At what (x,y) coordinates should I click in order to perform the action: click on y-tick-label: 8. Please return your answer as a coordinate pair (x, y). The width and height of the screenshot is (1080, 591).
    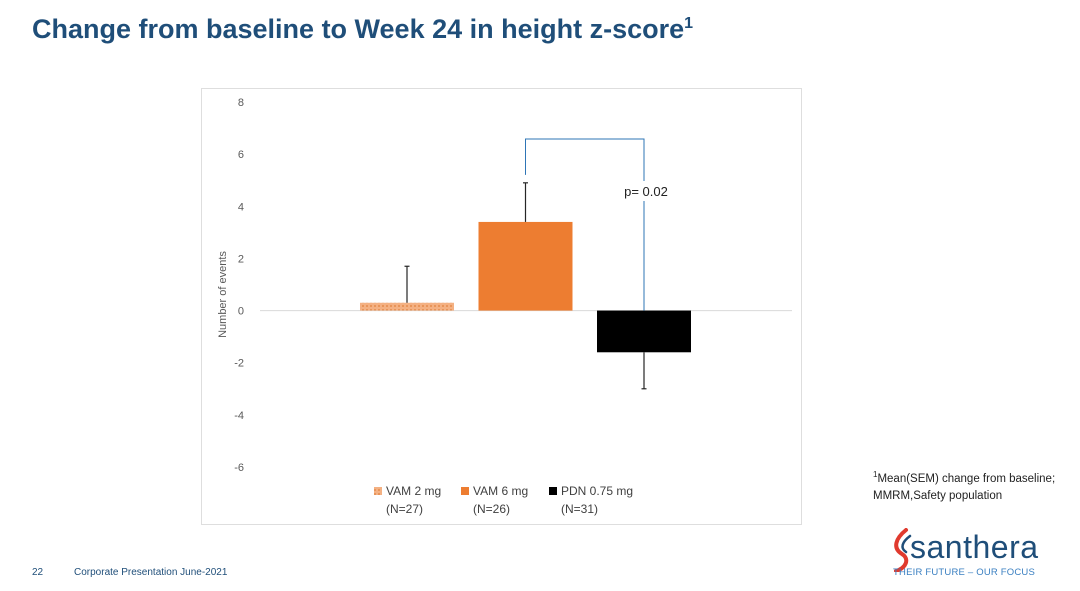
    Looking at the image, I should click on (241, 103).